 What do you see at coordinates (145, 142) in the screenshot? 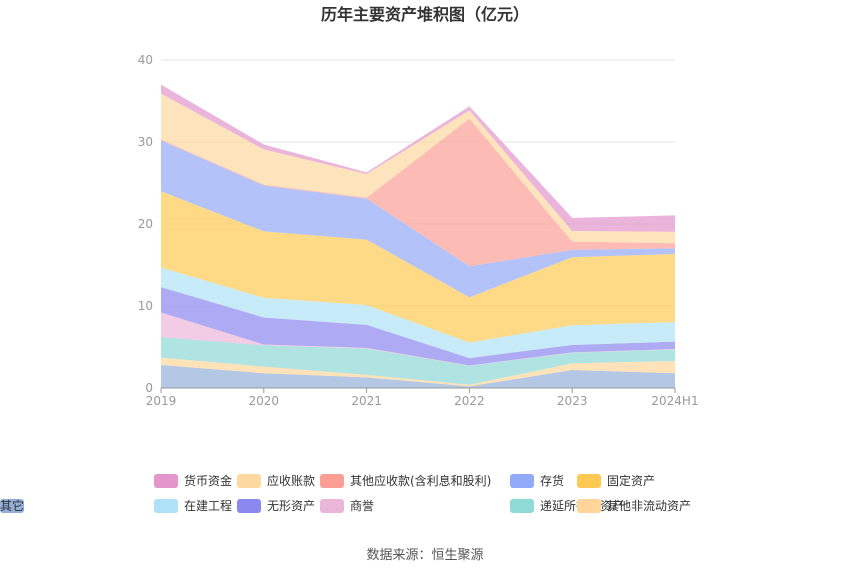
I see `y-tick-label: 30` at bounding box center [145, 142].